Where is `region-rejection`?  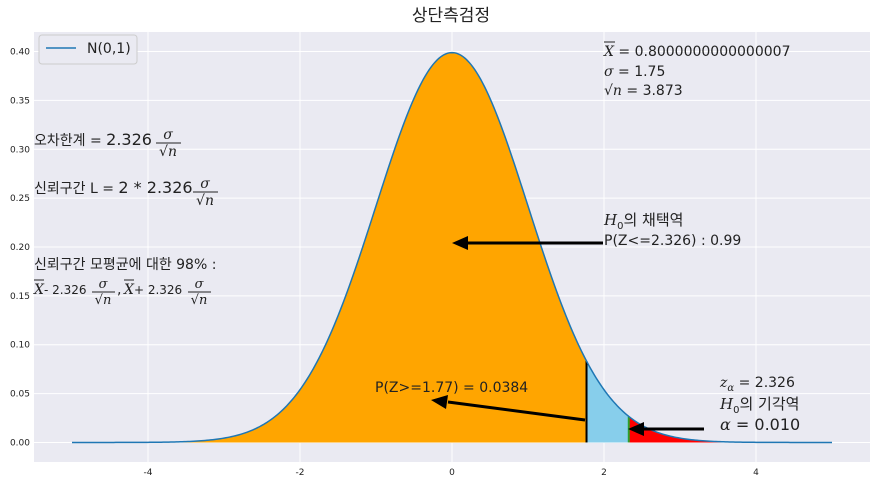
region-rejection is located at coordinates (730, 429).